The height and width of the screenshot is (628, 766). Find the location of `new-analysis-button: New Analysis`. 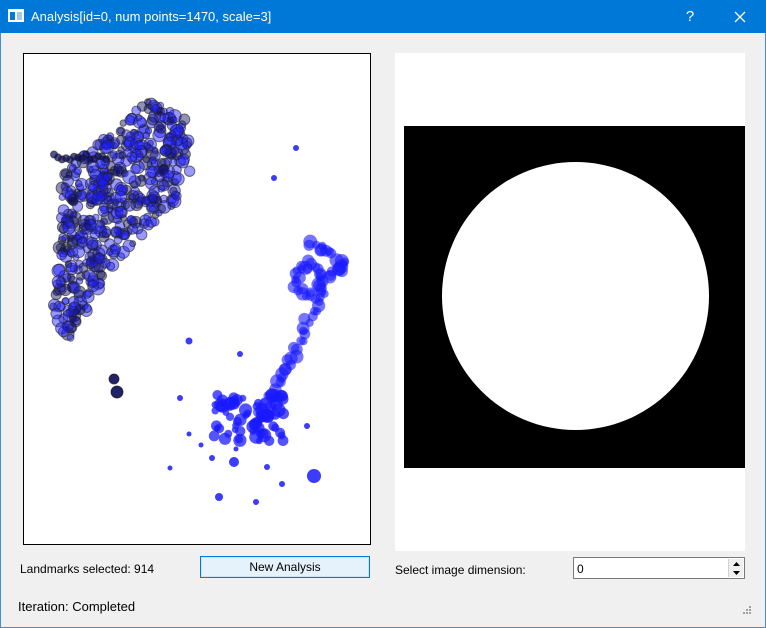

new-analysis-button: New Analysis is located at coordinates (285, 567).